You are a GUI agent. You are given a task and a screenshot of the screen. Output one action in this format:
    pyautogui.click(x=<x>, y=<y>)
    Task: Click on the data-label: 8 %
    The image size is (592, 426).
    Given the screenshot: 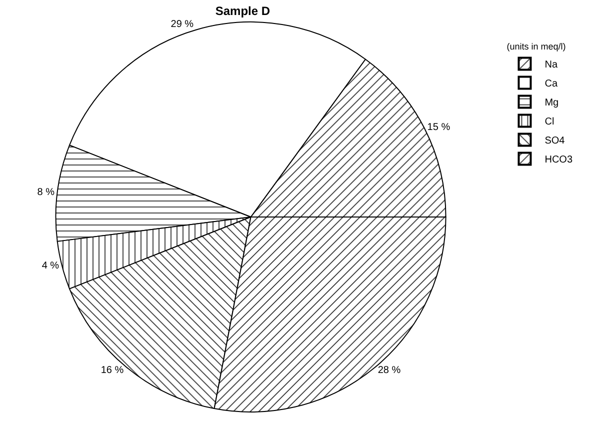 What is the action you would take?
    pyautogui.click(x=46, y=192)
    